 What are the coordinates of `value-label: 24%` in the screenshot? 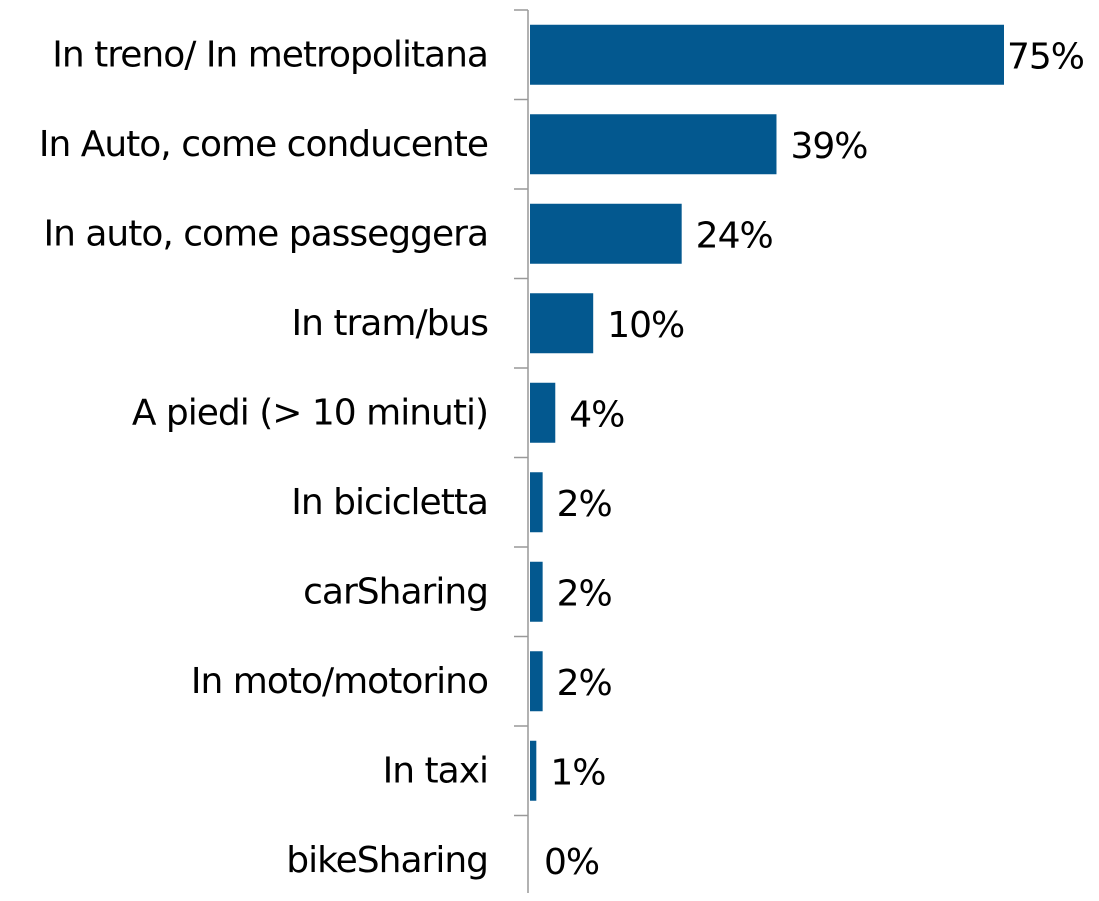 It's located at (734, 235).